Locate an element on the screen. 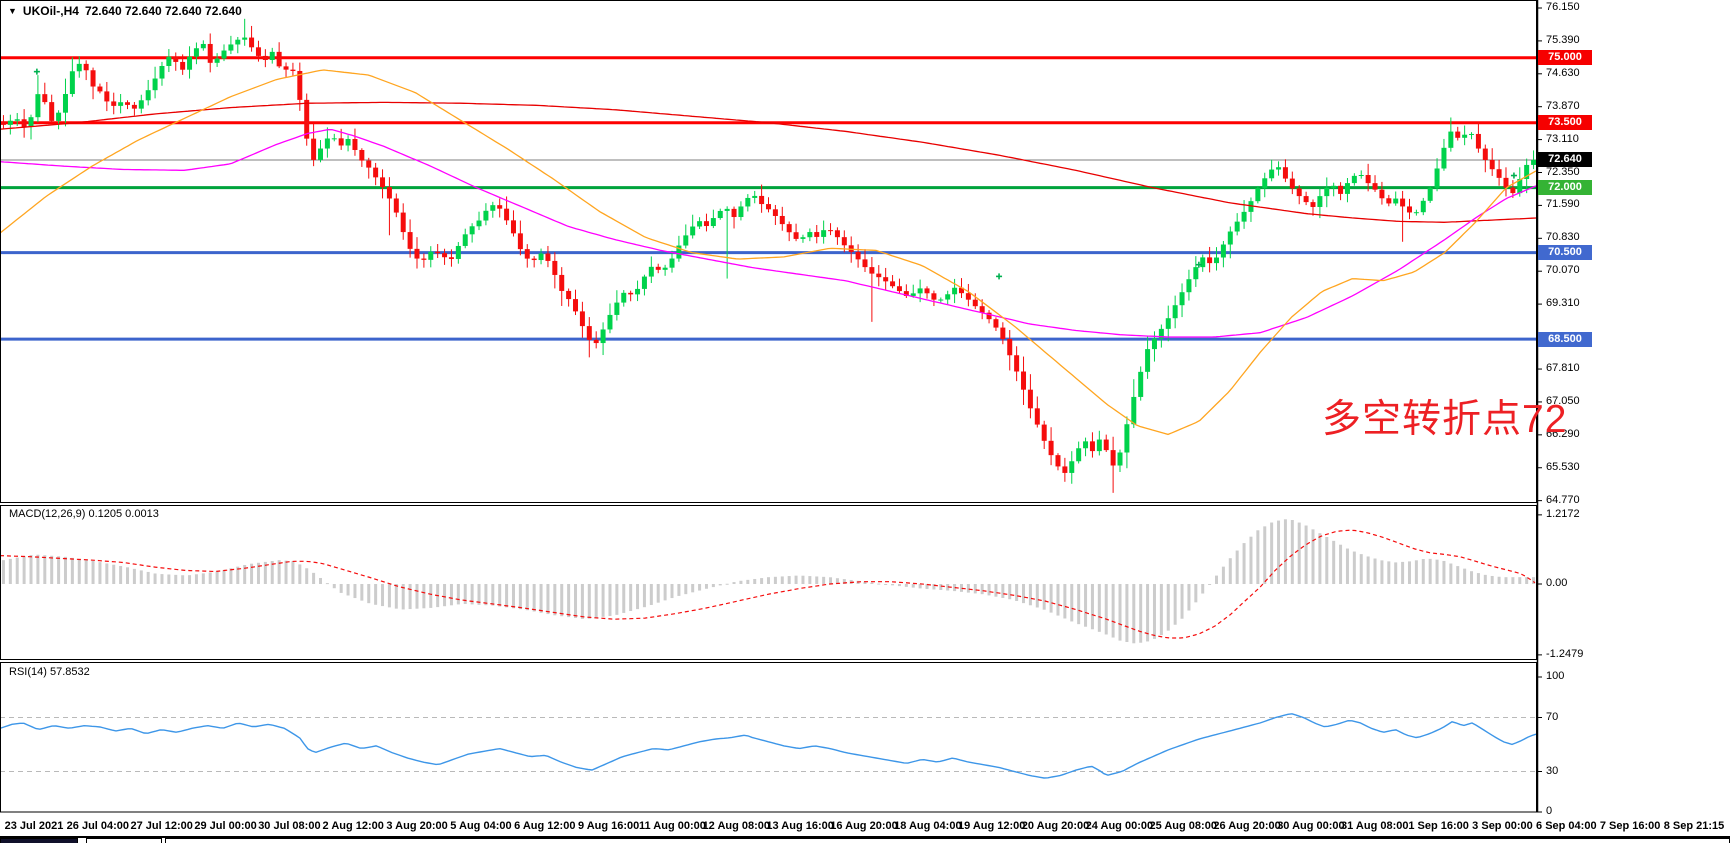 This screenshot has width=1730, height=843. current-price-badge: 72.640 is located at coordinates (1565, 160).